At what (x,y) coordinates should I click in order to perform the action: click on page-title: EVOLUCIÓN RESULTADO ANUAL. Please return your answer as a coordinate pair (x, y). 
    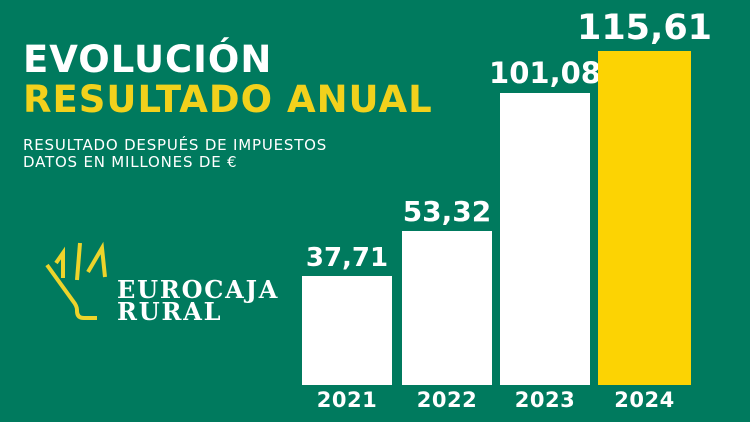
    Looking at the image, I should click on (228, 80).